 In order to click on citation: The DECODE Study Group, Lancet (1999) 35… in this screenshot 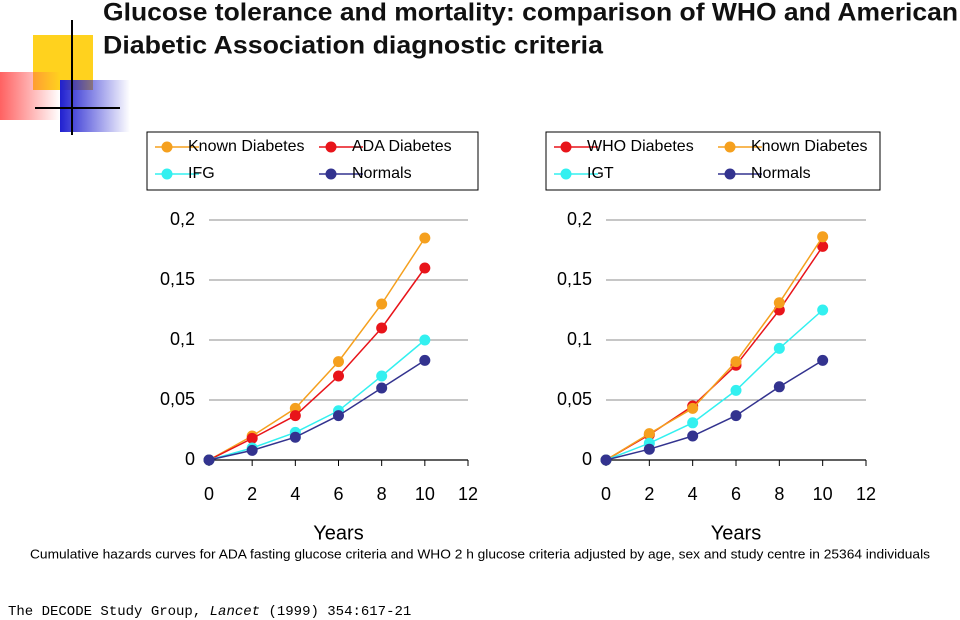, I will do `click(209, 612)`.